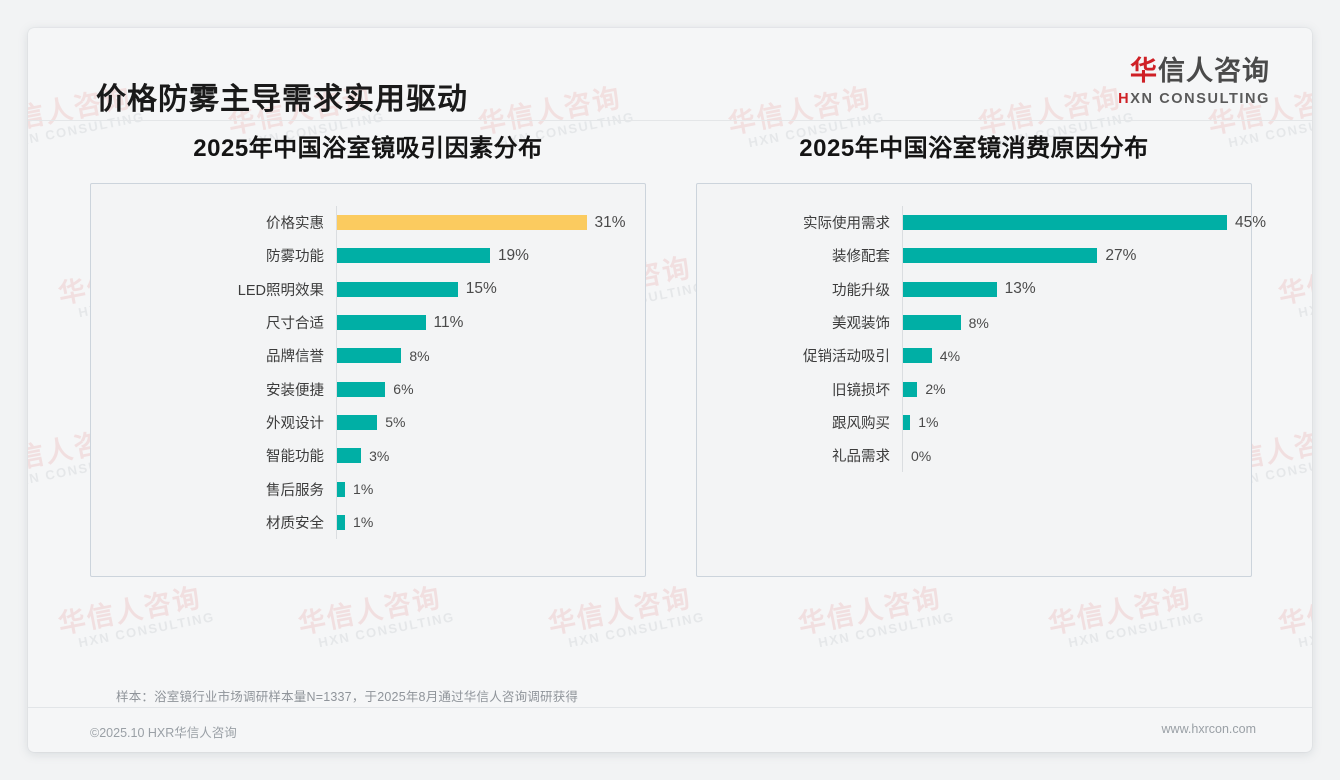  I want to click on chart-row: 实际使用需求 45%, so click(981, 223).